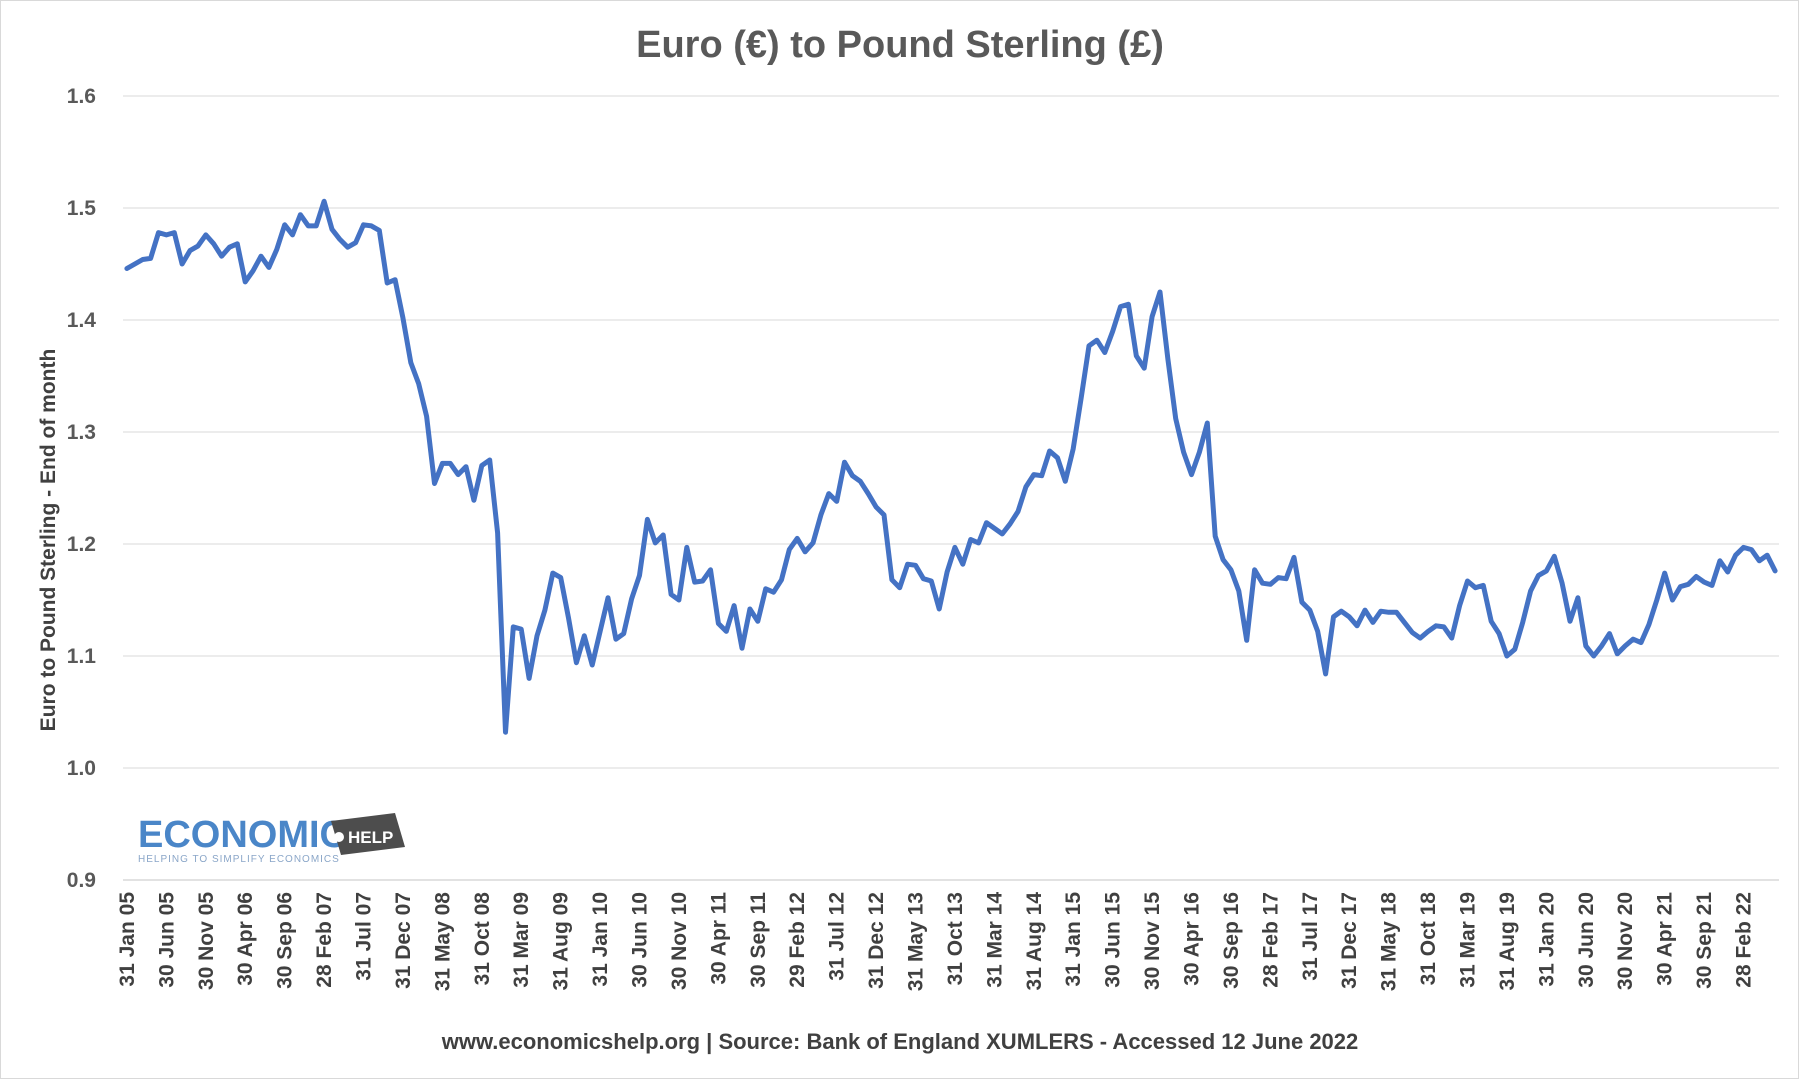 The image size is (1799, 1080). I want to click on y-axis-label: Euro to Pound Sterling - End of month, so click(48, 540).